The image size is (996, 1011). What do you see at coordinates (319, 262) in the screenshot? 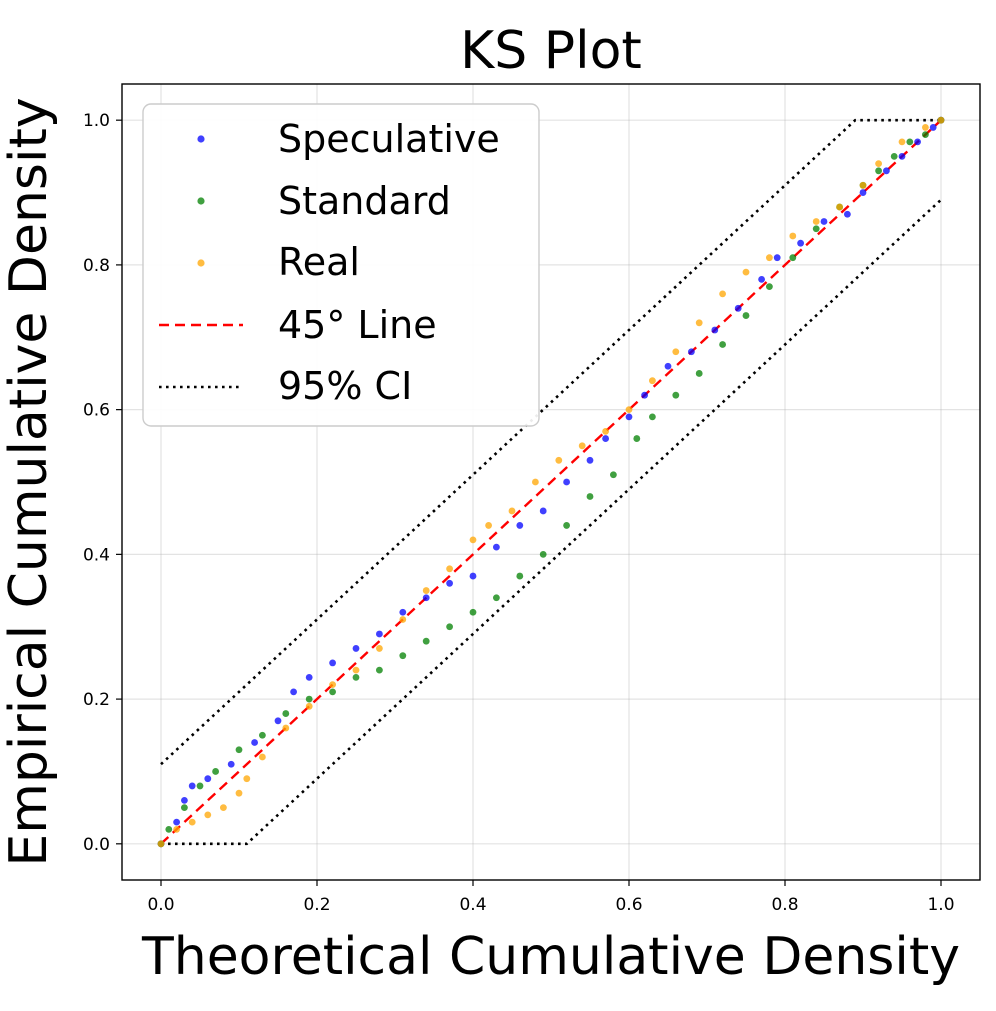
I see `legend-label-real: Real` at bounding box center [319, 262].